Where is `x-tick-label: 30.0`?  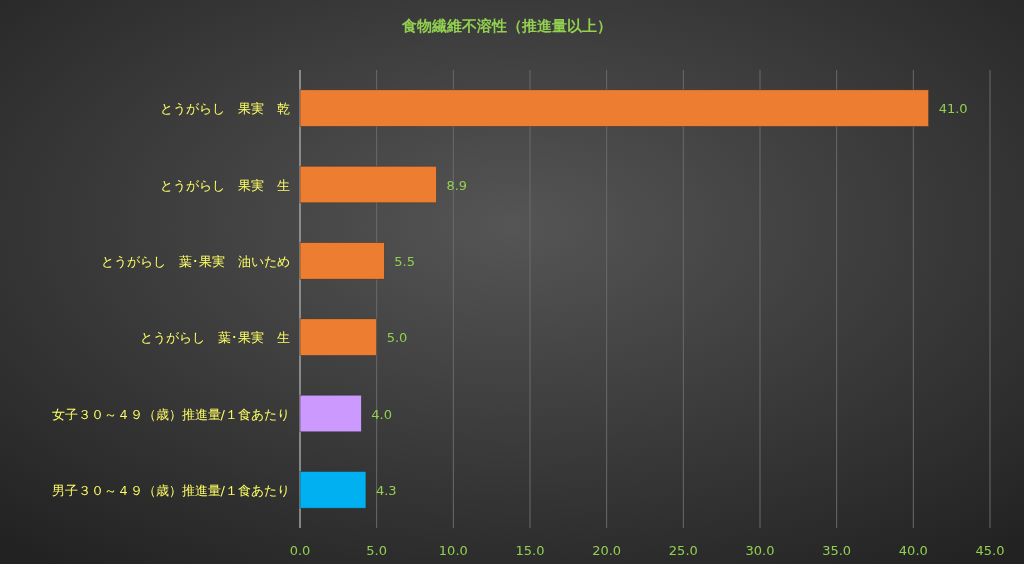
x-tick-label: 30.0 is located at coordinates (760, 550).